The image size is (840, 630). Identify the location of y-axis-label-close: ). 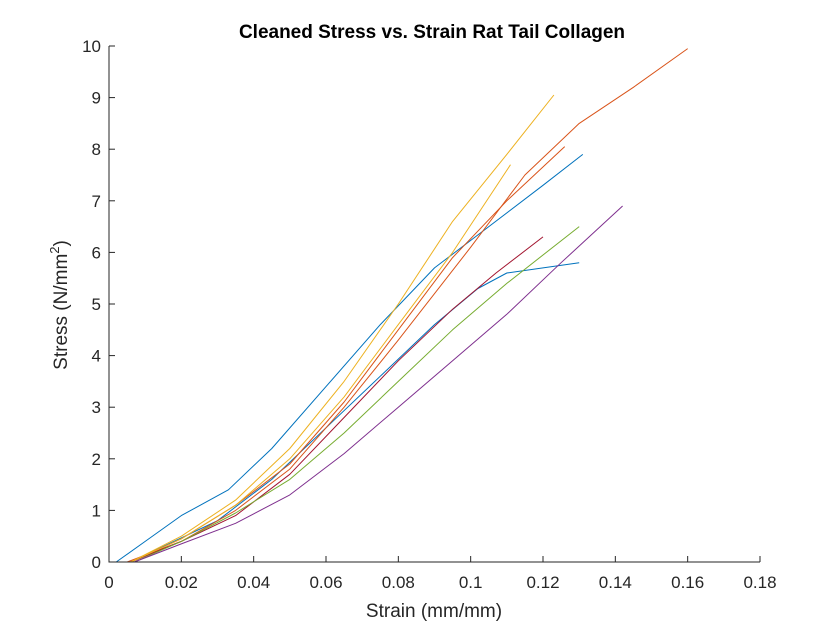
(61, 243).